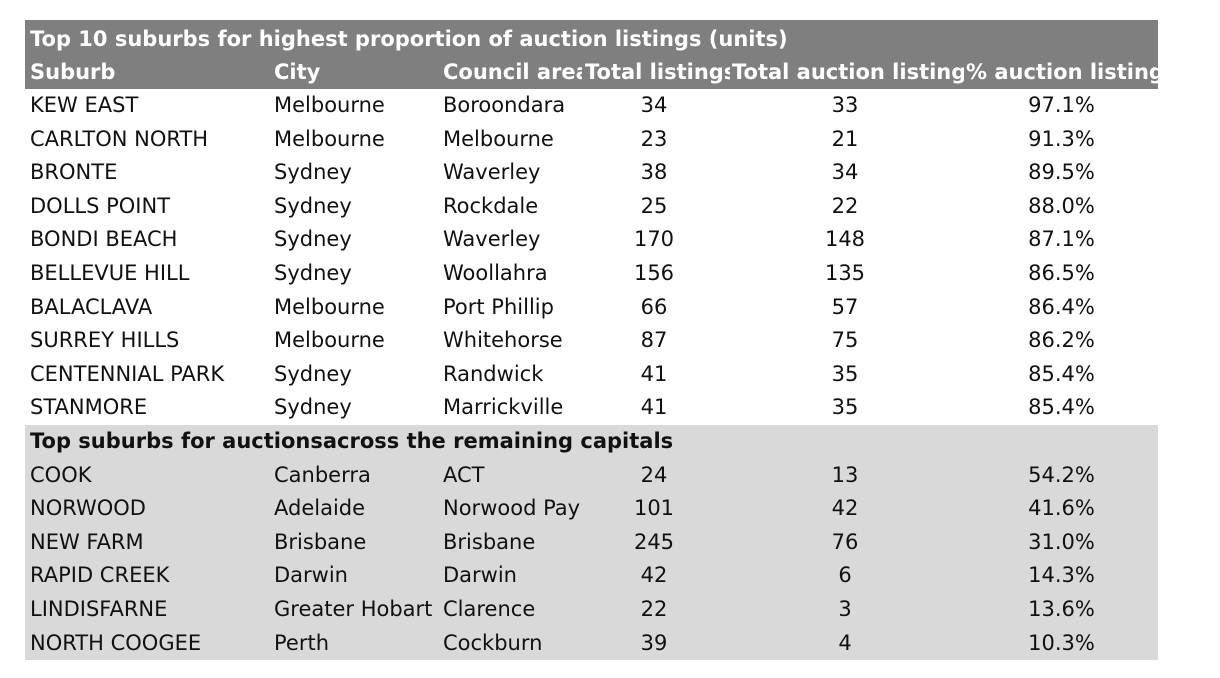 Image resolution: width=1220 pixels, height=678 pixels. What do you see at coordinates (1061, 272) in the screenshot?
I see `pct-auction-listings-cell: 86.5%` at bounding box center [1061, 272].